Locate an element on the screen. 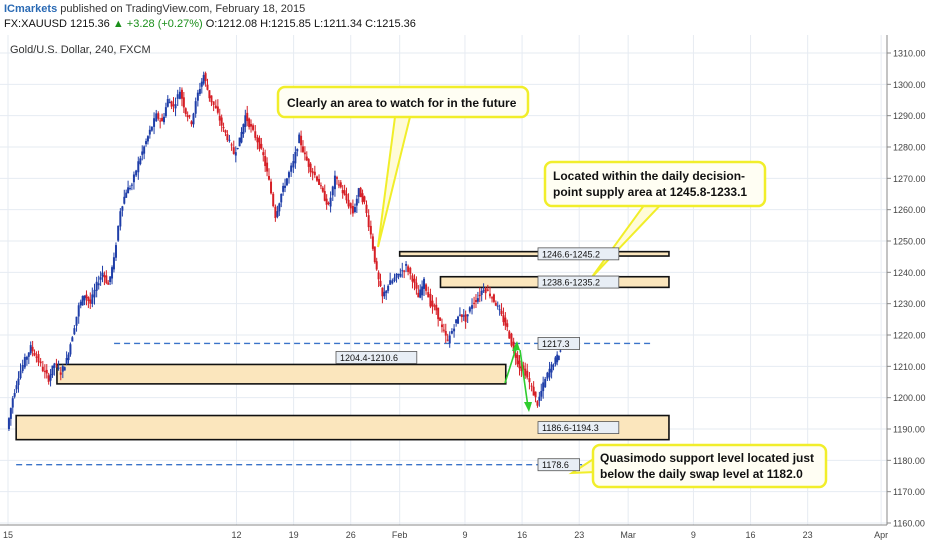 The height and width of the screenshot is (555, 932). x-tick-label: 23 is located at coordinates (808, 535).